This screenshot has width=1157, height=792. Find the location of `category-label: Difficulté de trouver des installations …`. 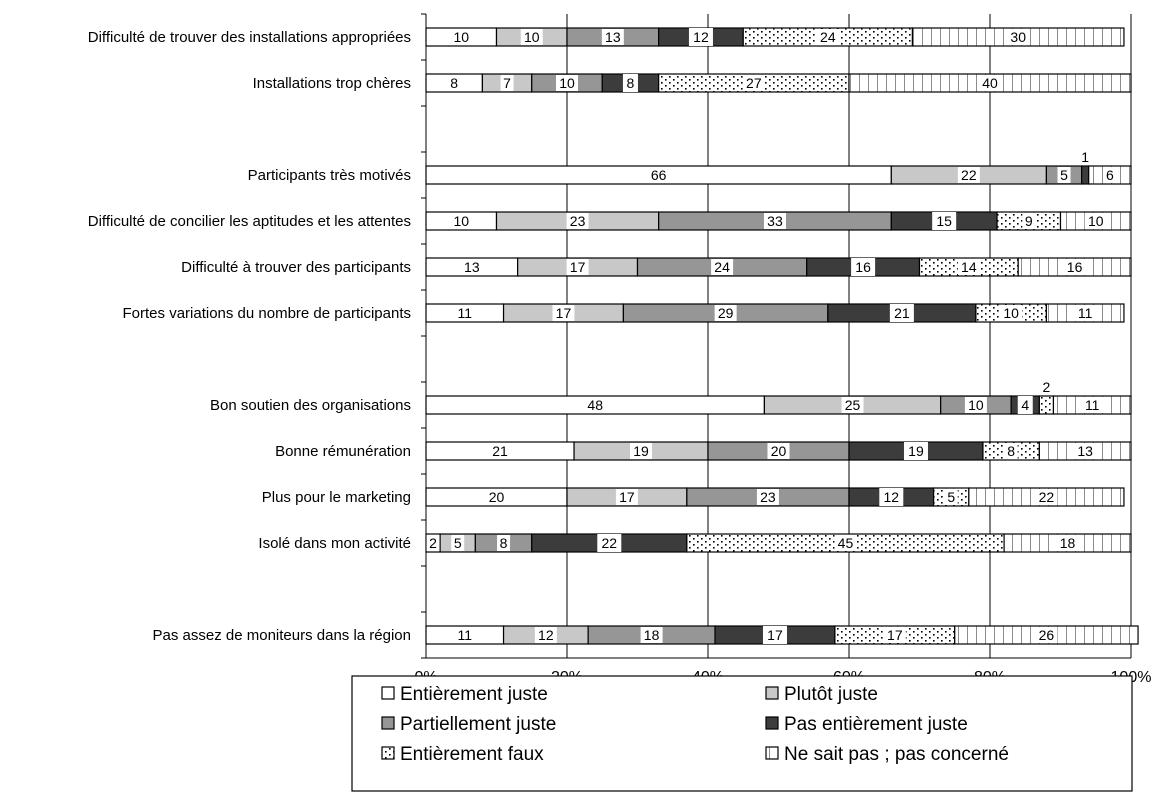

category-label: Difficulté de trouver des installations … is located at coordinates (249, 37).